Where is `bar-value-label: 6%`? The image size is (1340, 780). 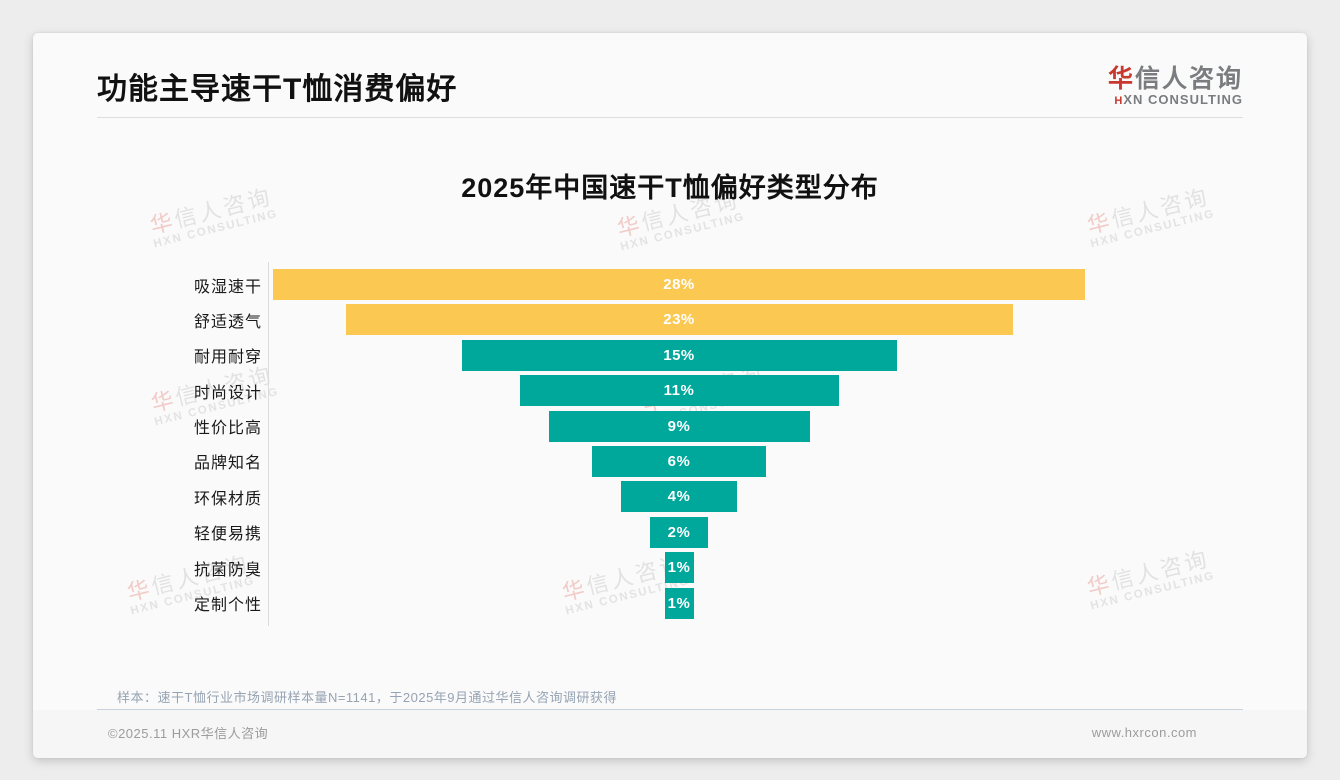
bar-value-label: 6% is located at coordinates (679, 461).